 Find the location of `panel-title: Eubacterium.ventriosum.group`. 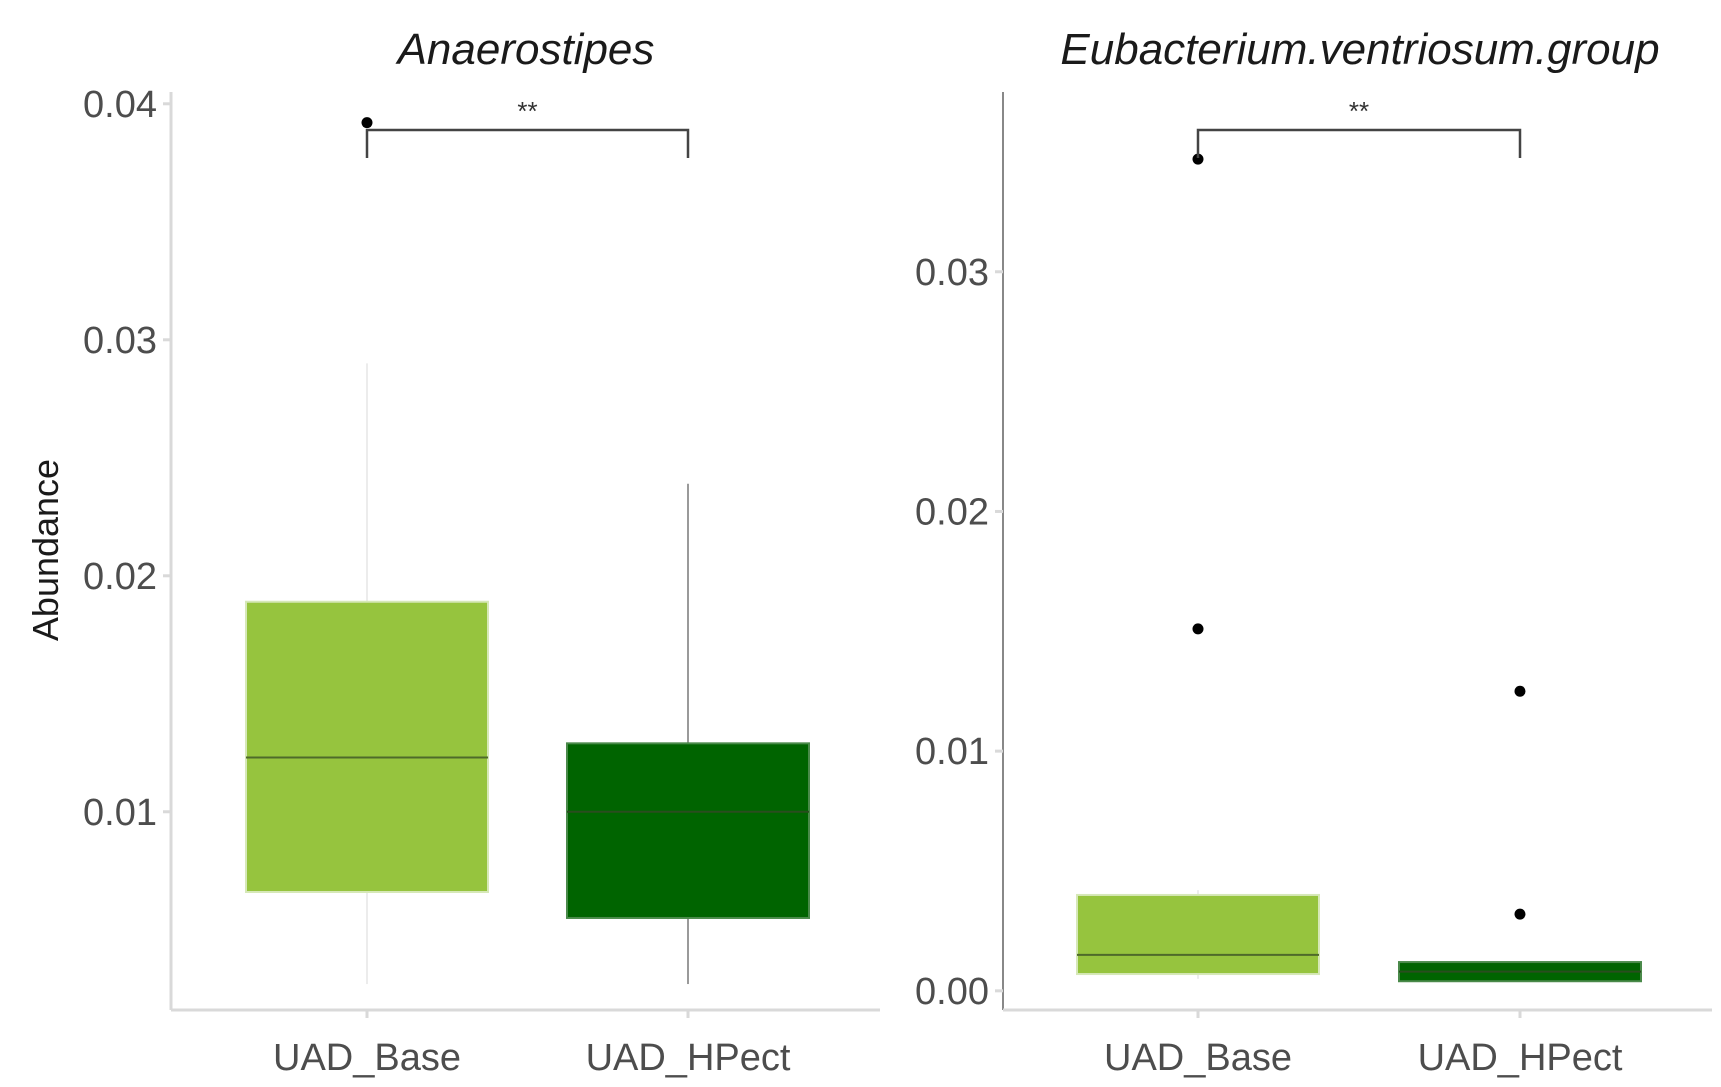

panel-title: Eubacterium.ventriosum.group is located at coordinates (1359, 49).